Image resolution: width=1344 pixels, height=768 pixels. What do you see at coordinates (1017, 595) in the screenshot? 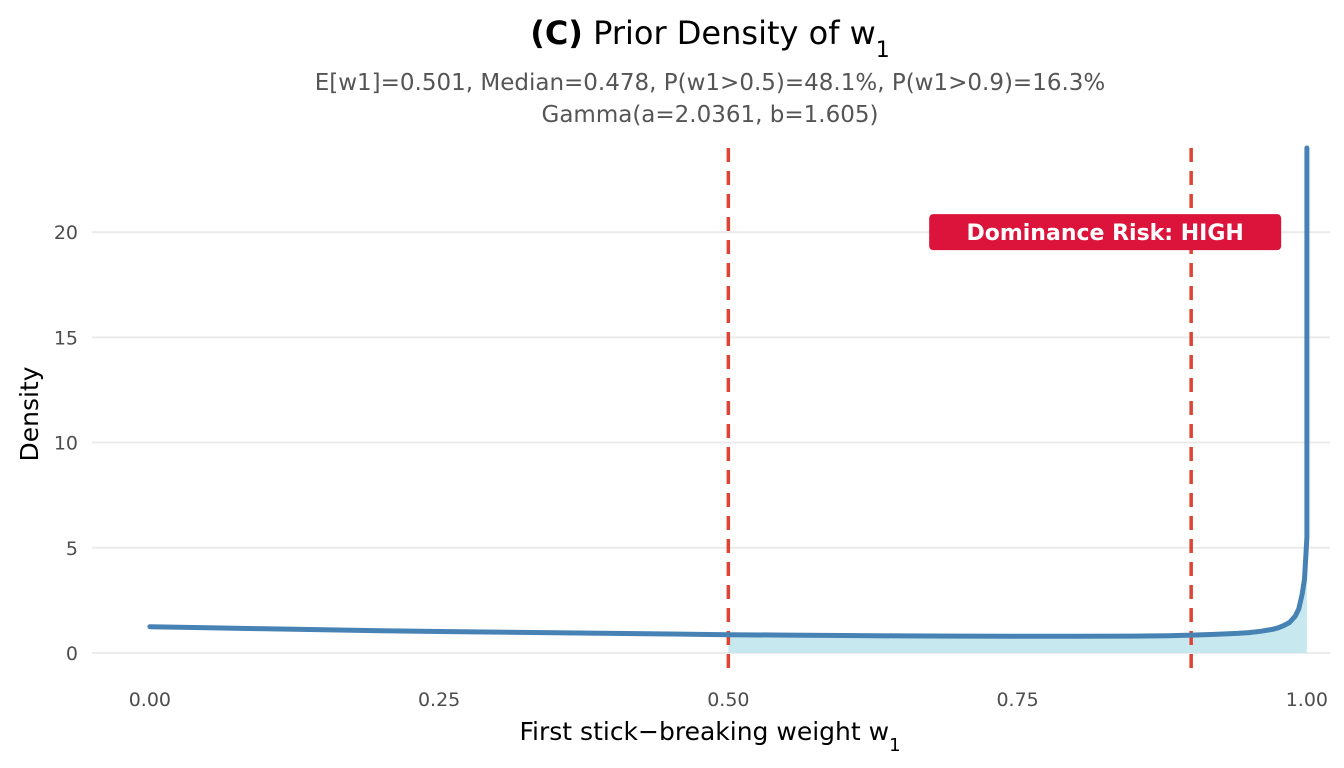
I see `shaded-area` at bounding box center [1017, 595].